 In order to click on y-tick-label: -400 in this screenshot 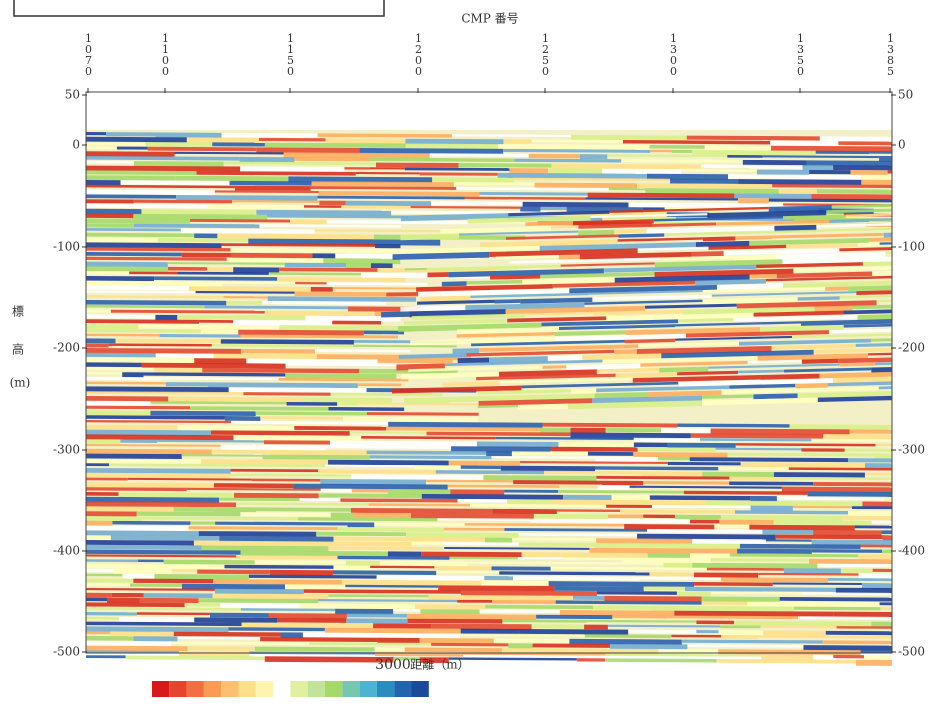, I will do `click(66, 551)`.